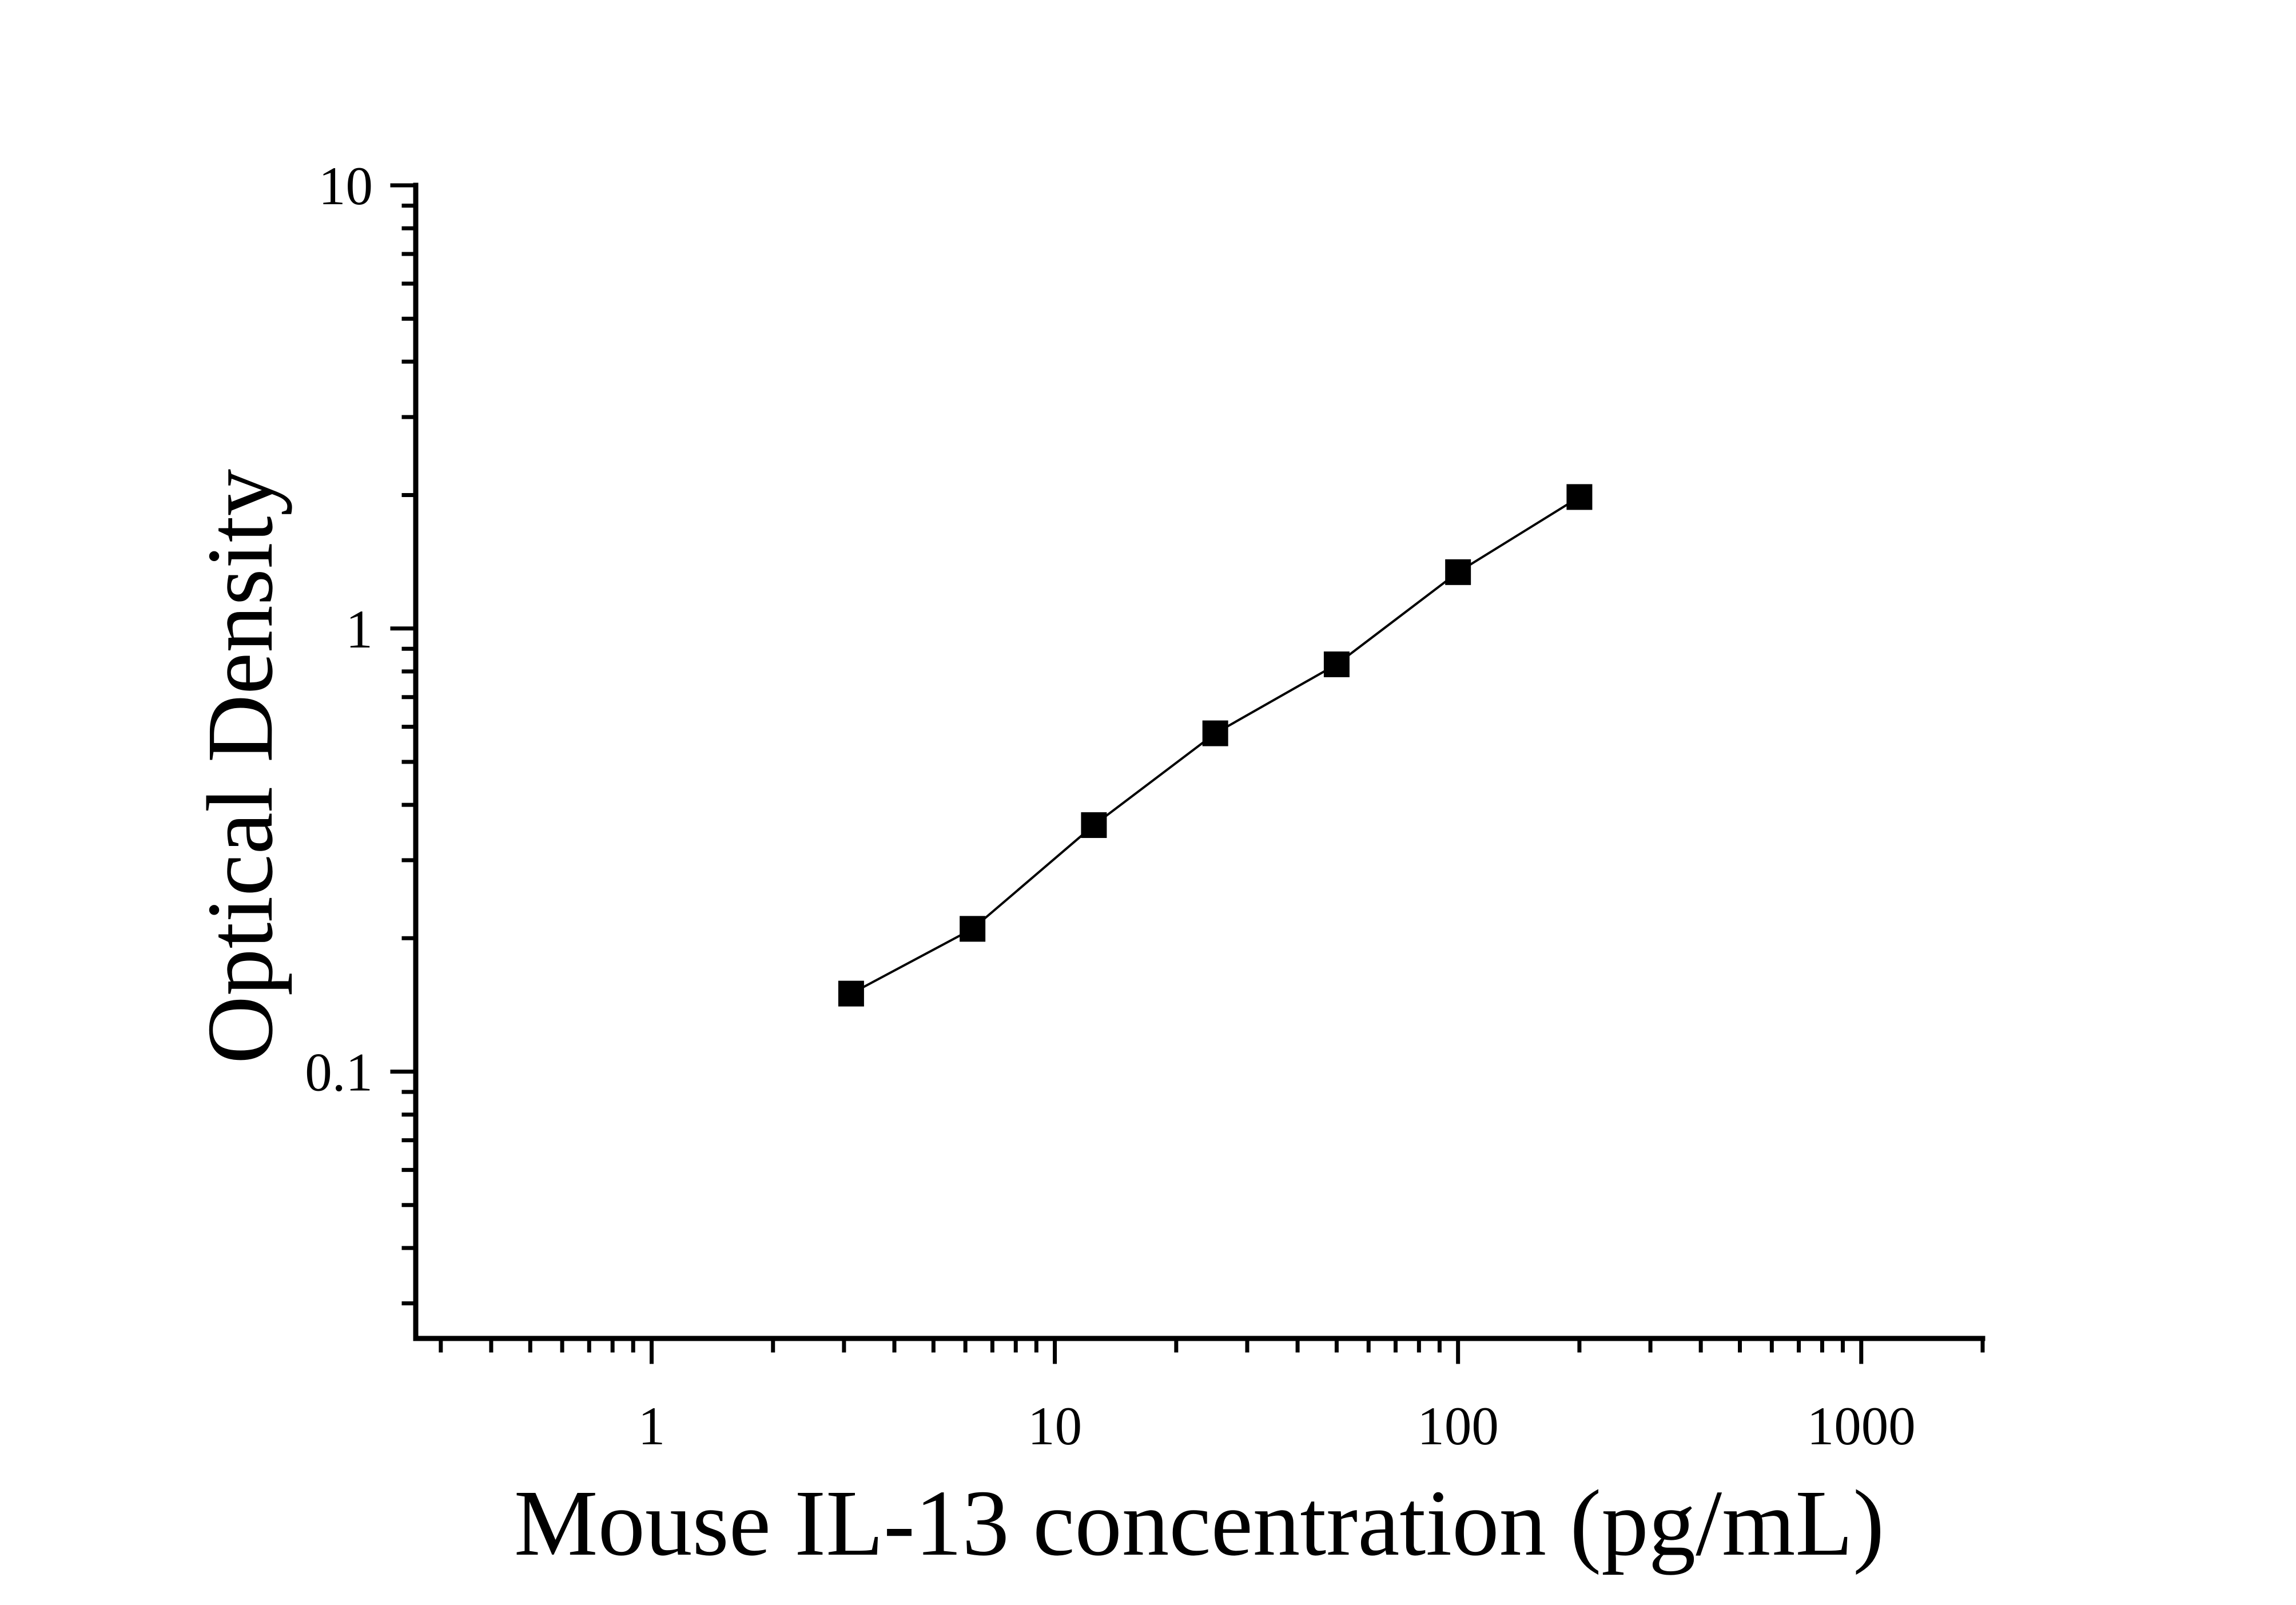  I want to click on y-tick-label: 1, so click(359, 629).